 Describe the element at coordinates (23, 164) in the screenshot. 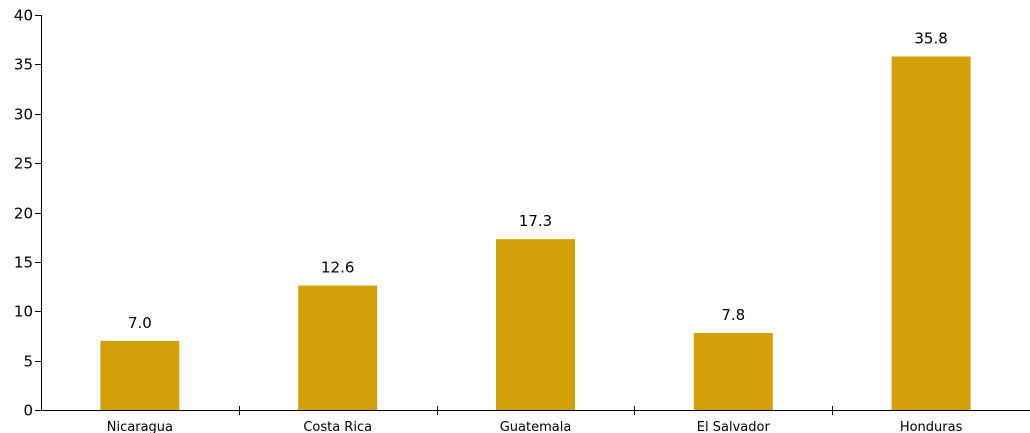

I see `y-tick-label: 25` at that location.